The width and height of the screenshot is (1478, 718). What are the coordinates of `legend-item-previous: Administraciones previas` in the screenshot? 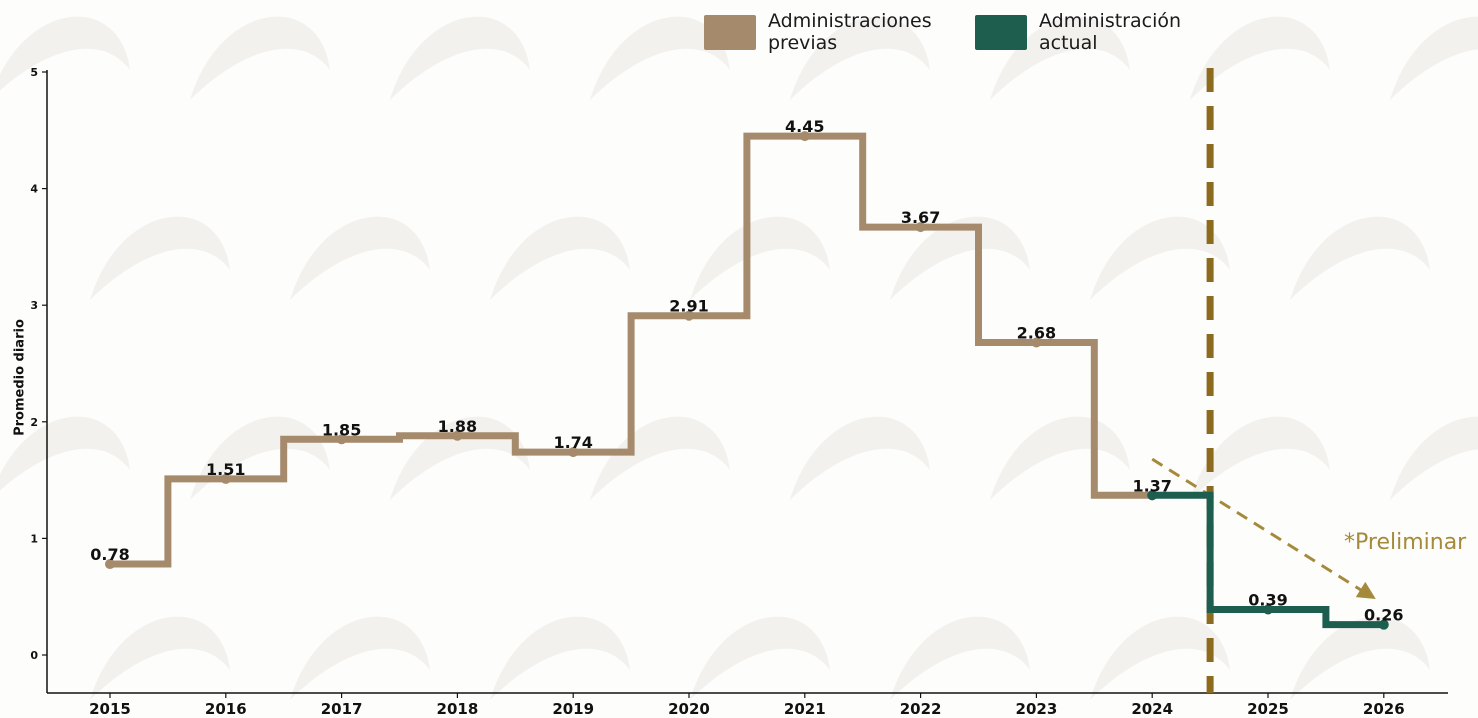 It's located at (831, 32).